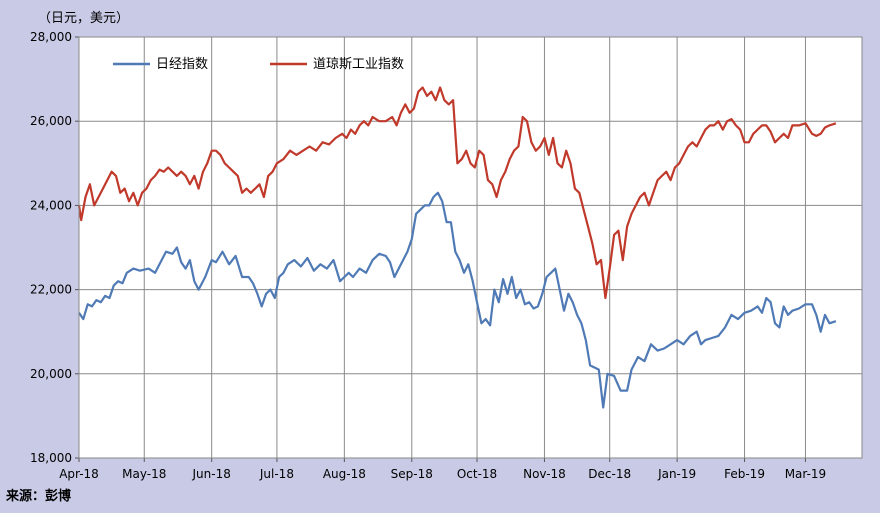 This screenshot has height=513, width=880. Describe the element at coordinates (54, 247) in the screenshot. I see `y-axis-ticks: 18,000 20,000 22,000 24,000 26,000 28,000` at that location.